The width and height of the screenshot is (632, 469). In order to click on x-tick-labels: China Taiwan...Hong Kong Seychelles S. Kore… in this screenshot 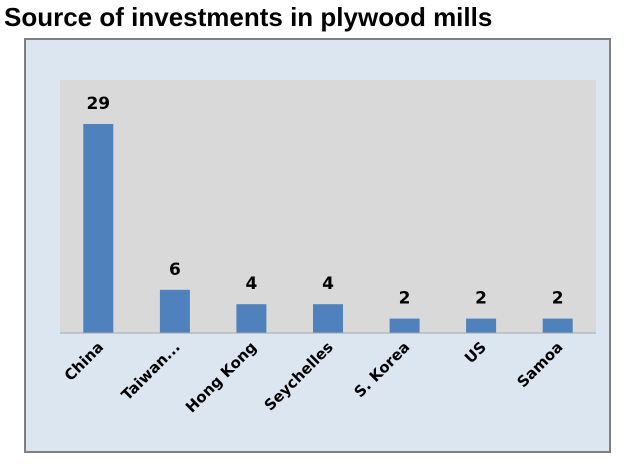, I will do `click(314, 377)`.